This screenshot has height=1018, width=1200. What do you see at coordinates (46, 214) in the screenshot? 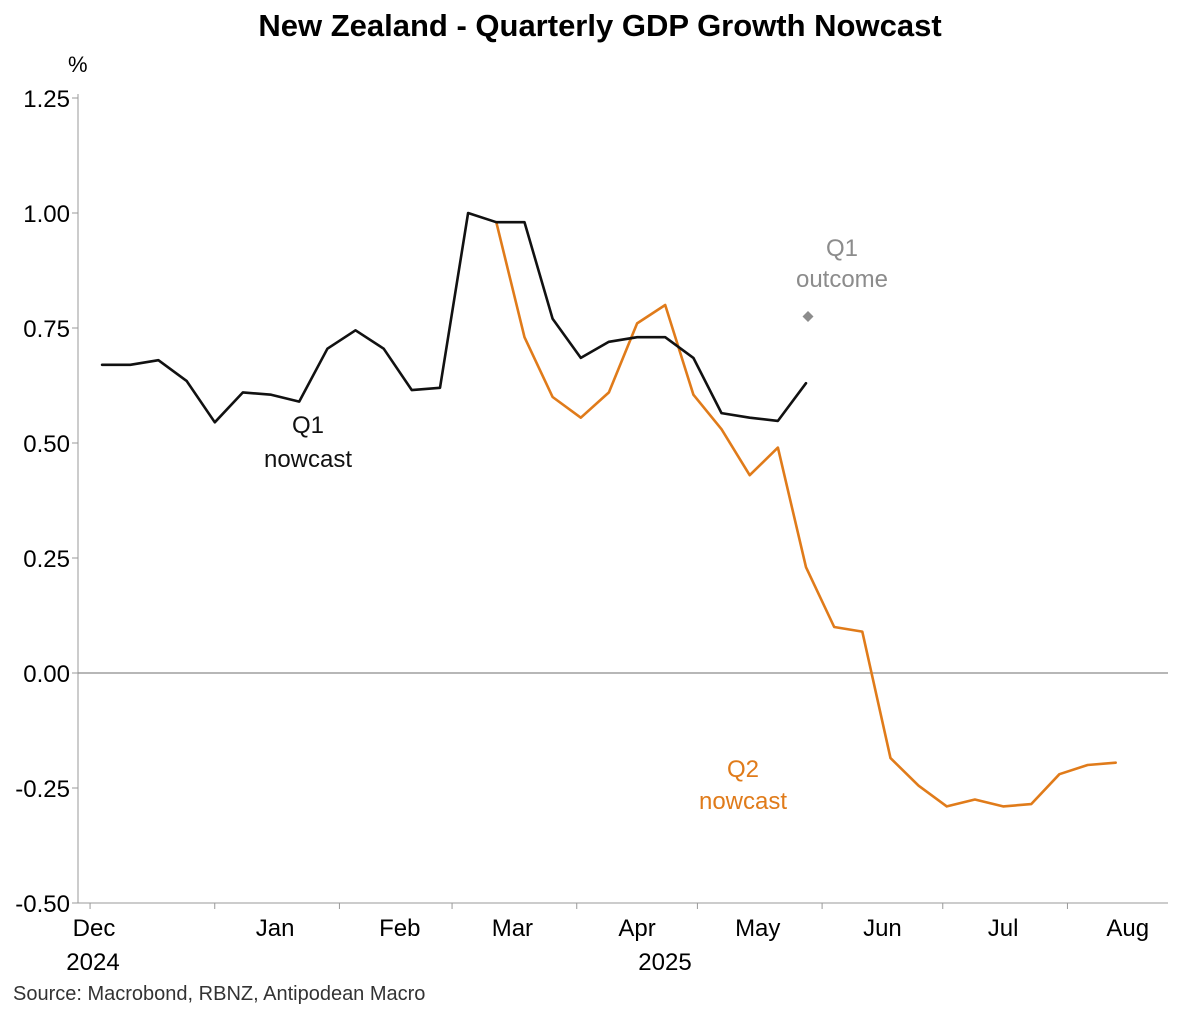
I see `y-tick-label: 1.00` at bounding box center [46, 214].